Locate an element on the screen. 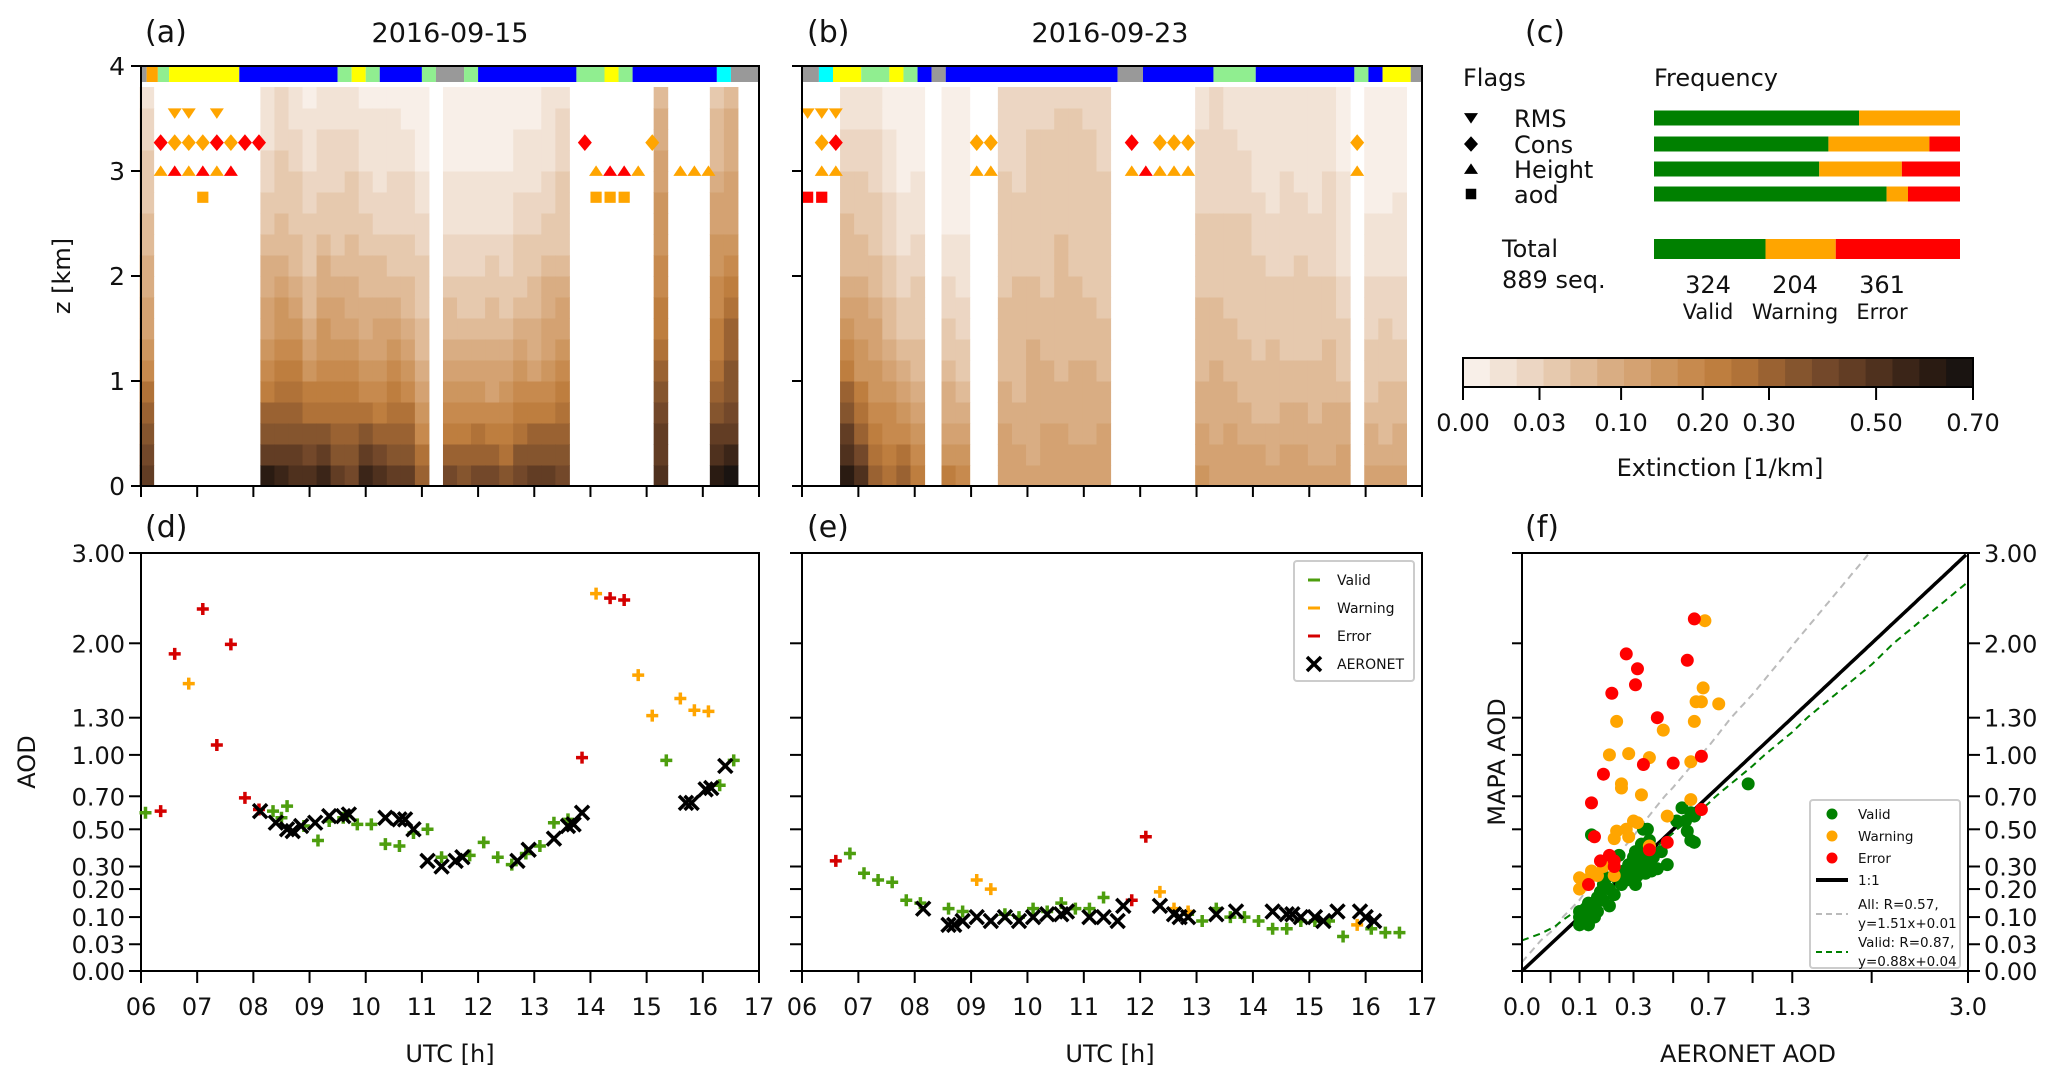 The height and width of the screenshot is (1085, 2067). colorbar-tick-label: 0.30 is located at coordinates (1768, 423).